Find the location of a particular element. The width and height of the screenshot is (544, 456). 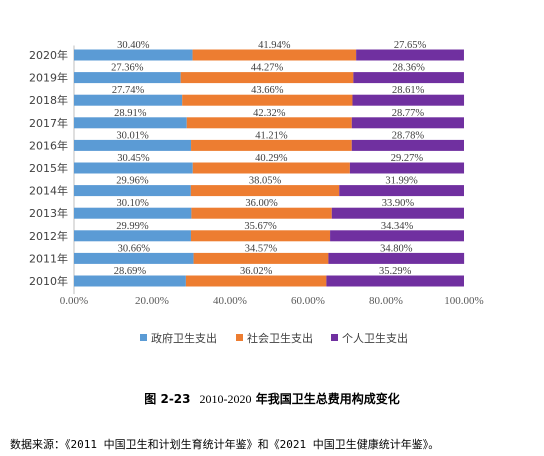

category-label: 2012年 is located at coordinates (48, 236).